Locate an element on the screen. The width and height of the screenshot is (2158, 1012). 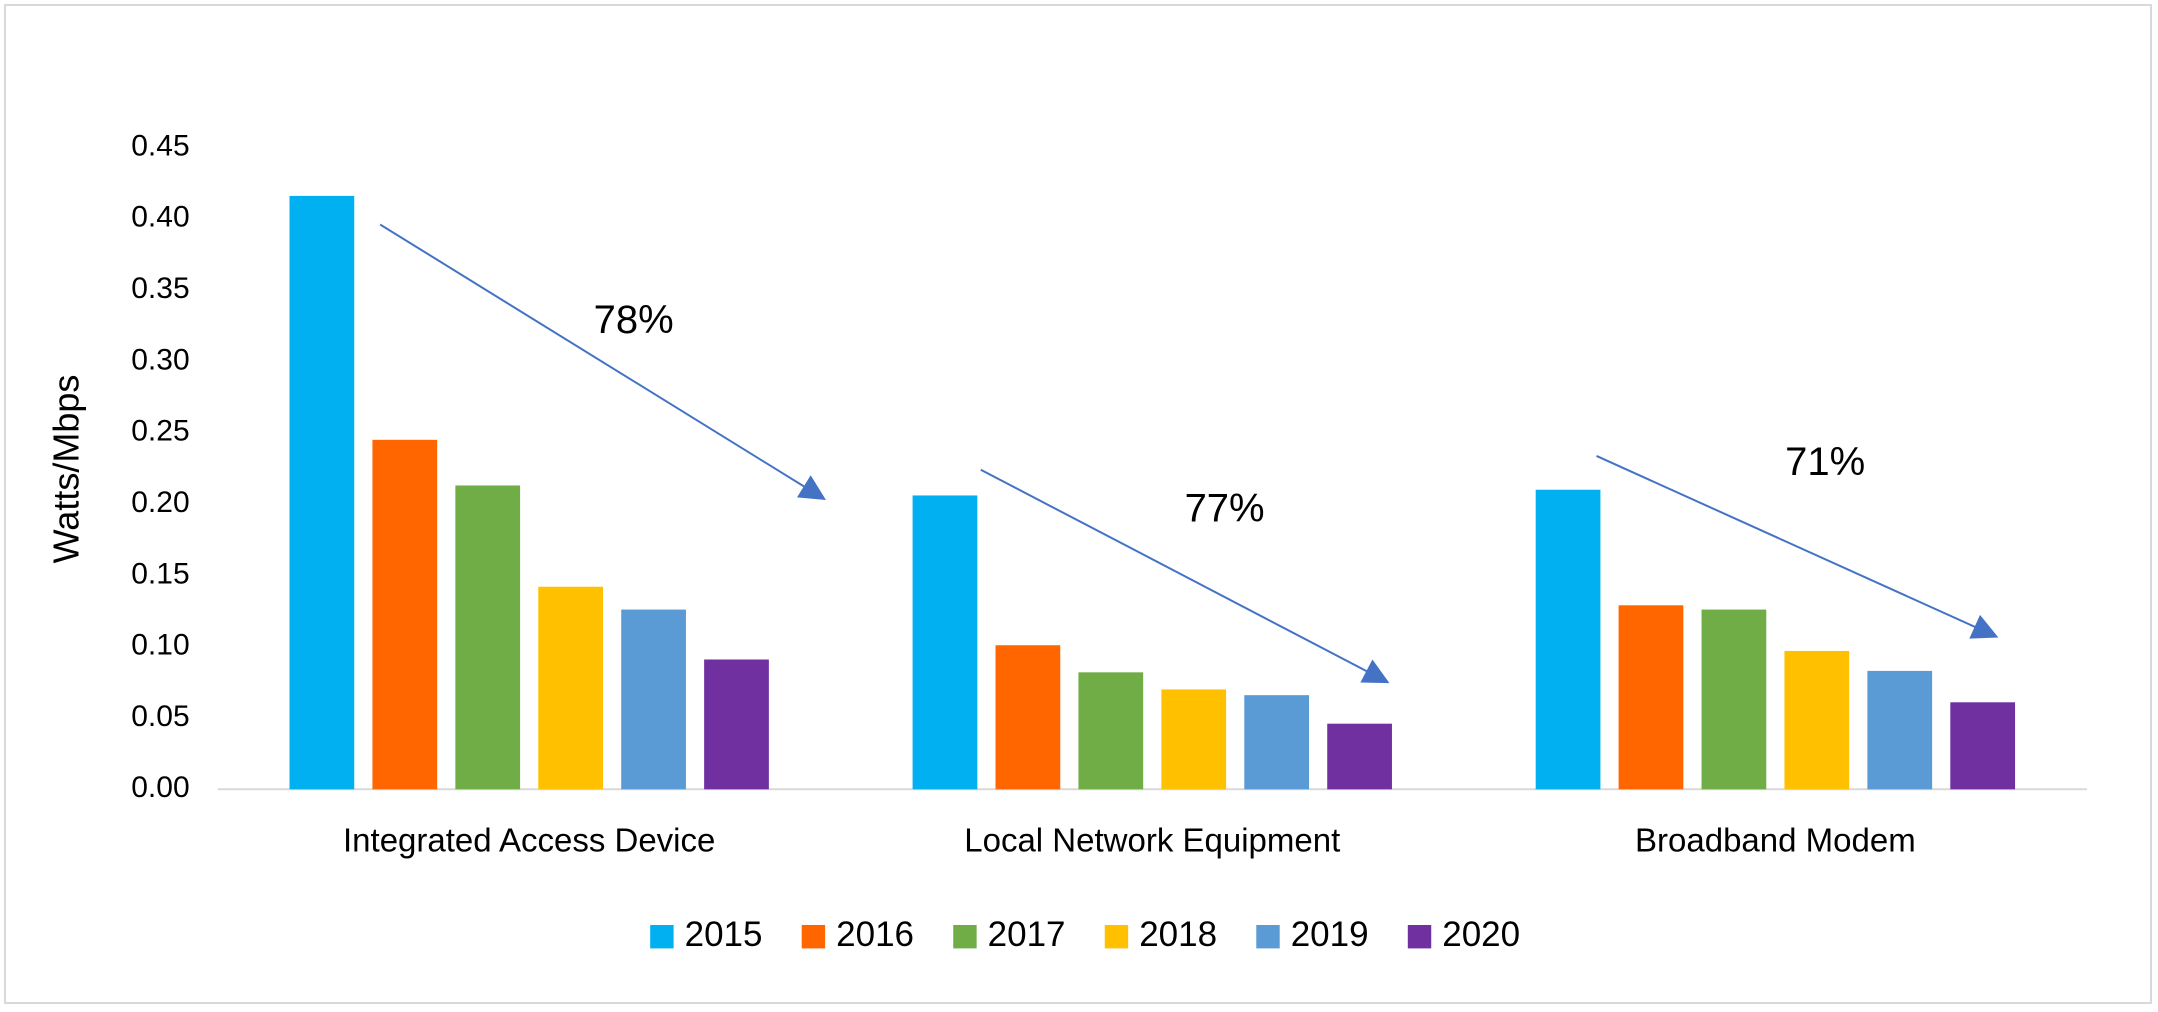
legend-label: 2016 is located at coordinates (875, 934).